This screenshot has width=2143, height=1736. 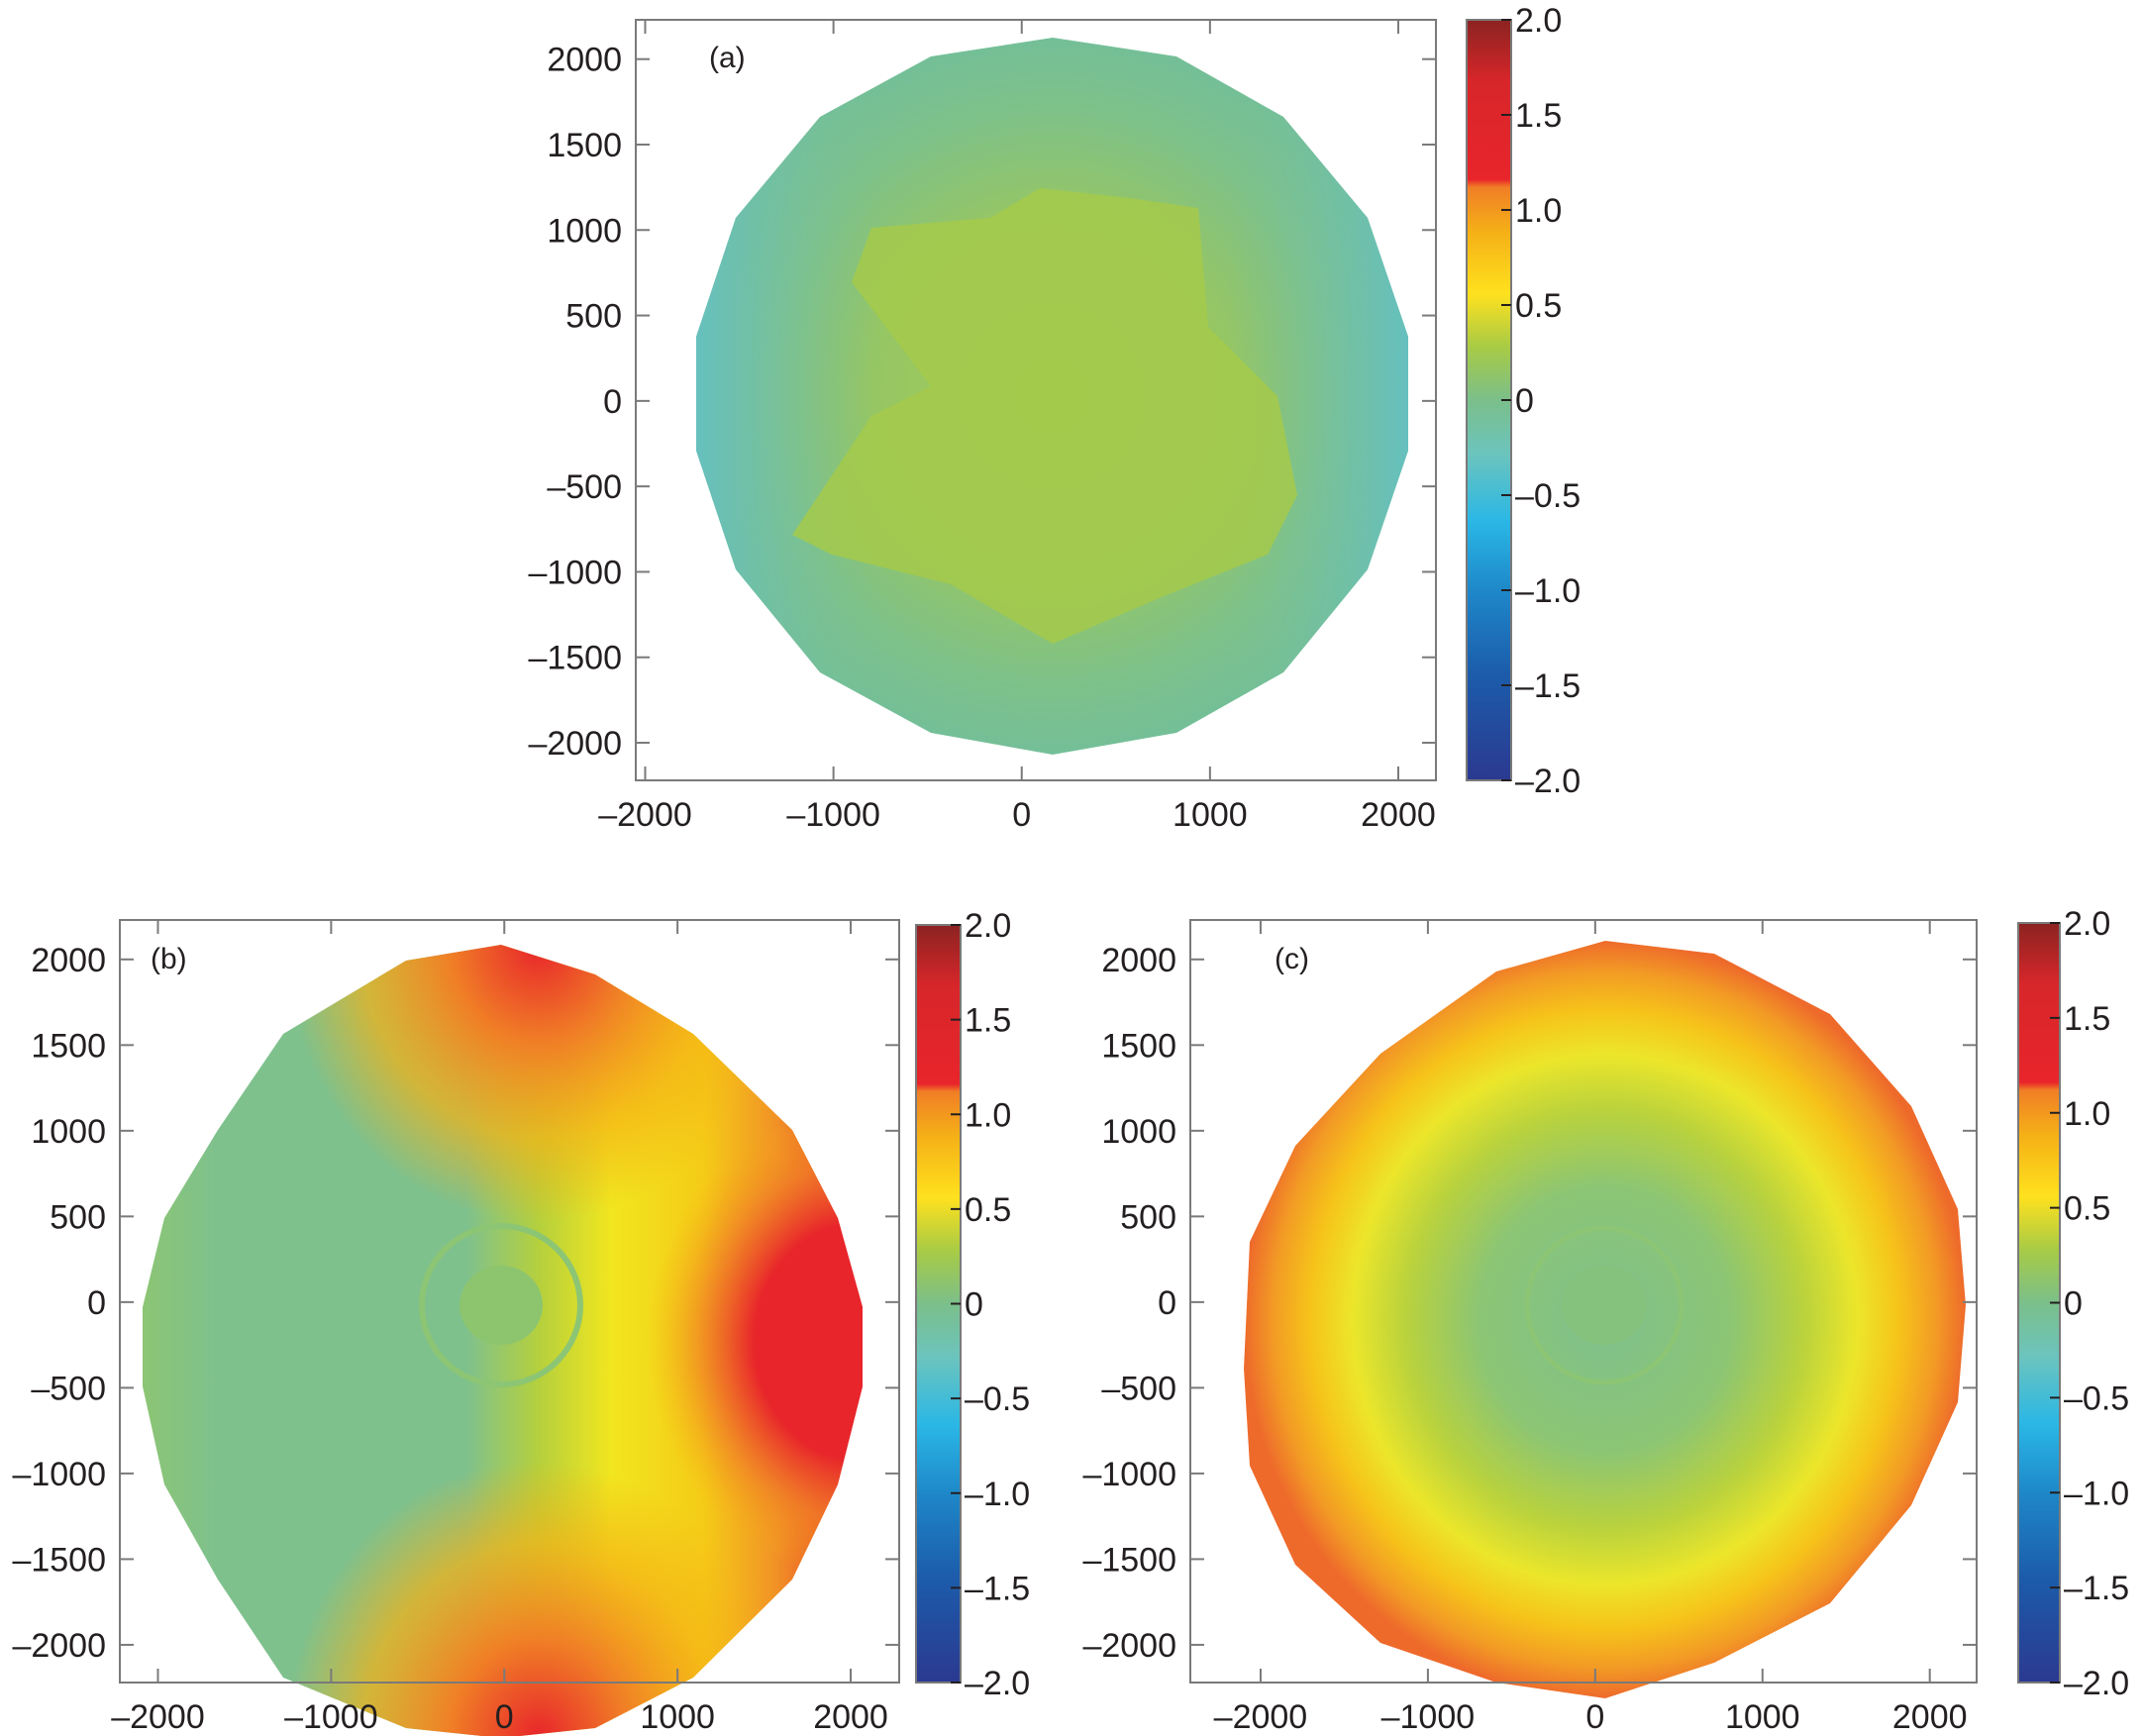 I want to click on panel-label-c: (c), so click(x=1292, y=959).